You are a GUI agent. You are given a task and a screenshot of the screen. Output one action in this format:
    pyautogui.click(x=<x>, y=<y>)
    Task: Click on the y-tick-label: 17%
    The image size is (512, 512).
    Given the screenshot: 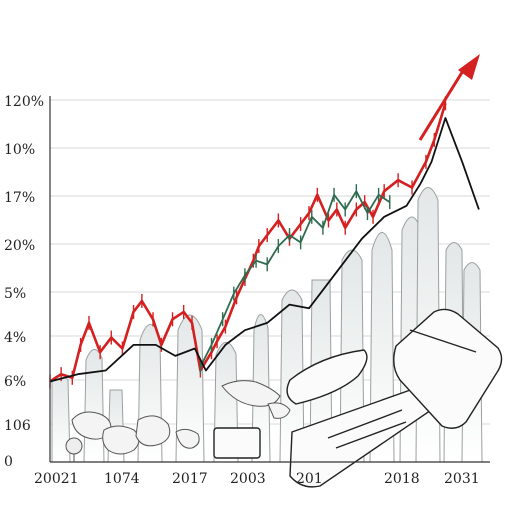 What is the action you would take?
    pyautogui.click(x=19, y=198)
    